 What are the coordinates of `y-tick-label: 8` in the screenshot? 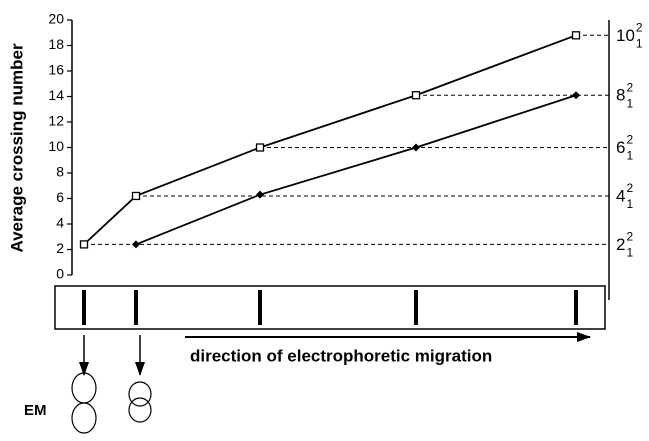 It's located at (60, 172).